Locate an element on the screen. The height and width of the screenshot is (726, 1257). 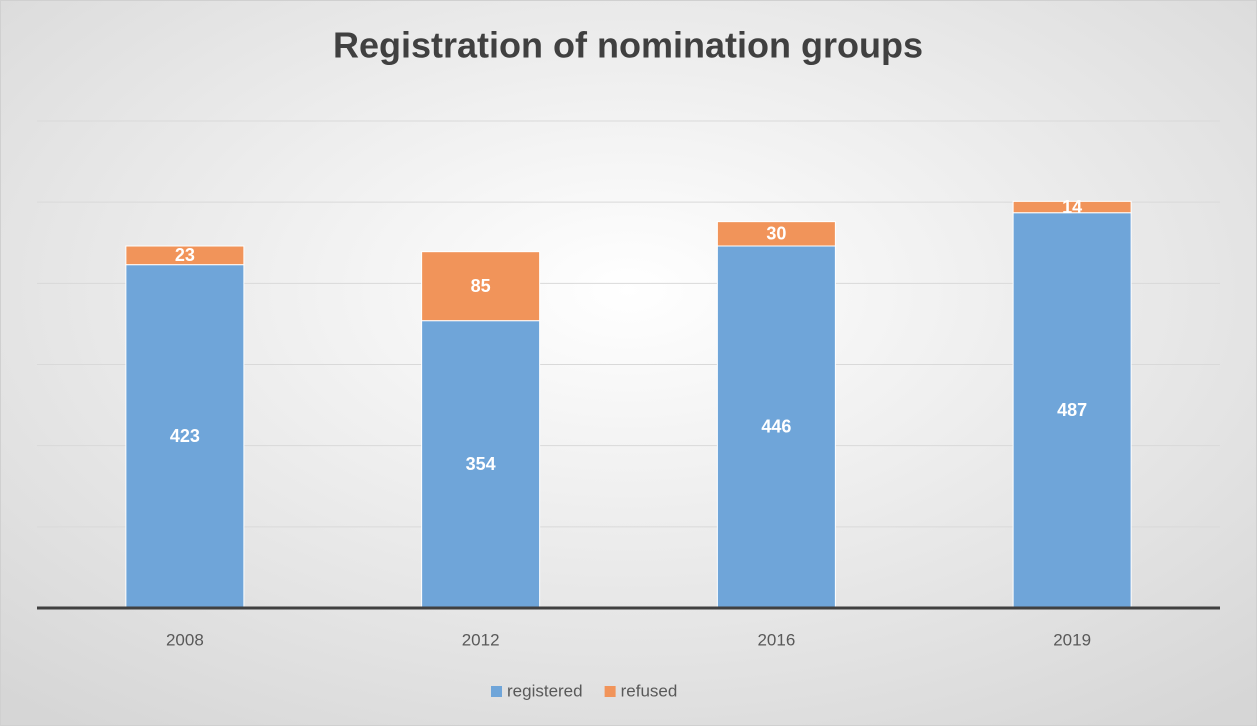
data-label: 354 is located at coordinates (481, 464).